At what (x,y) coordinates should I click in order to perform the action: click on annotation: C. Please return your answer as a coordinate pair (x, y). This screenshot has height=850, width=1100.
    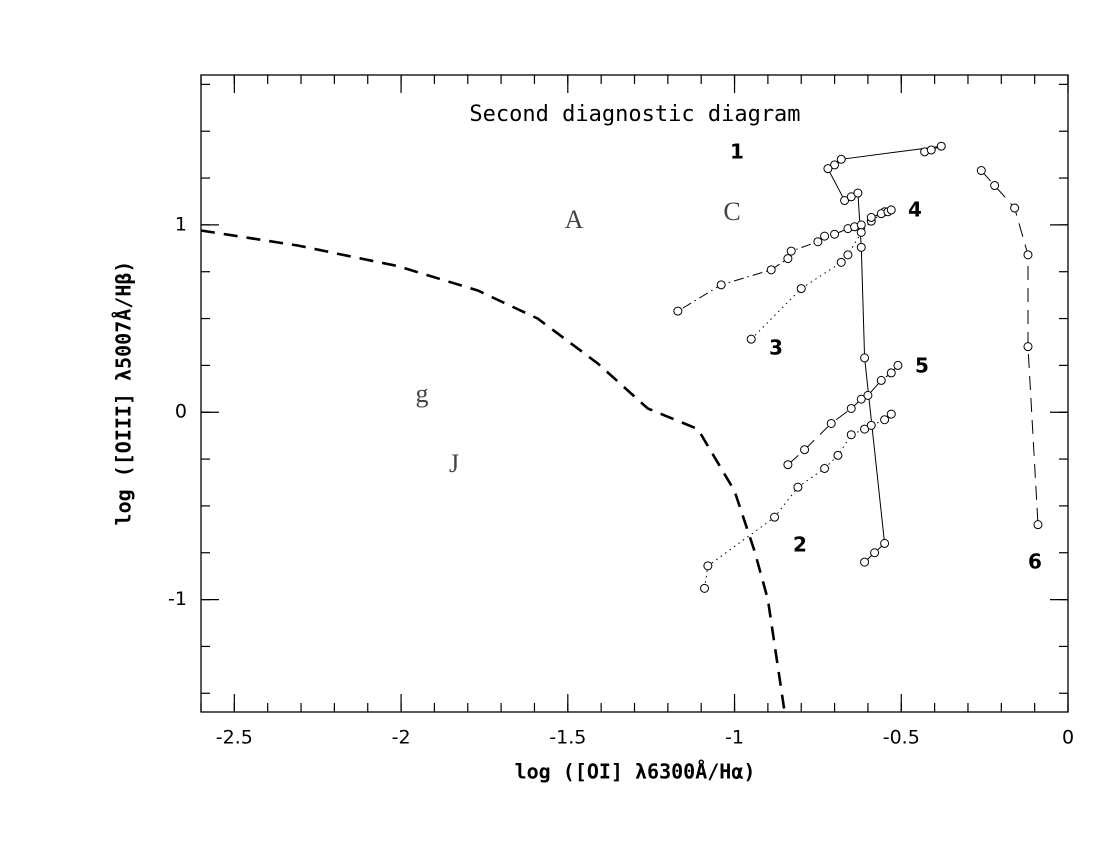
    Looking at the image, I should click on (731, 211).